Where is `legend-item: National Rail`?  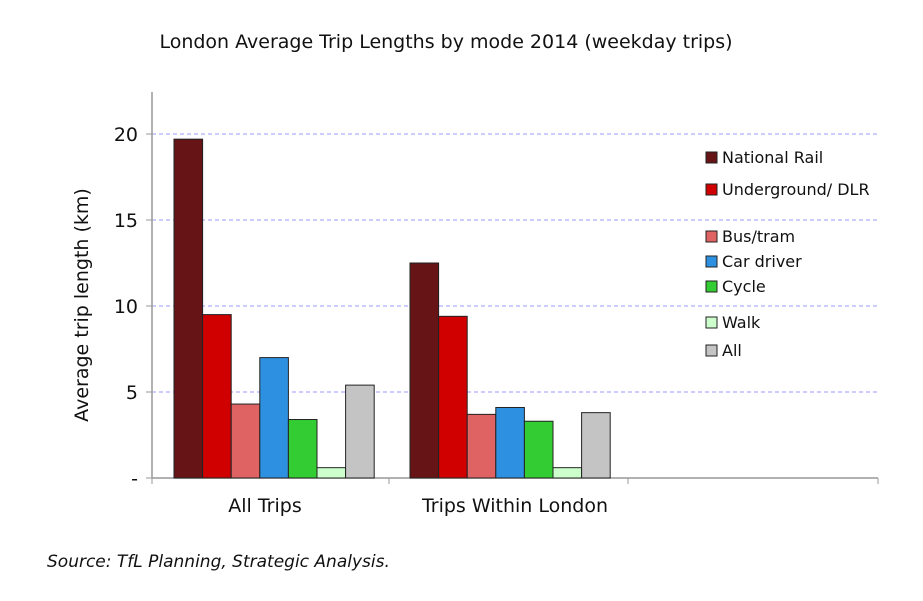
legend-item: National Rail is located at coordinates (764, 157).